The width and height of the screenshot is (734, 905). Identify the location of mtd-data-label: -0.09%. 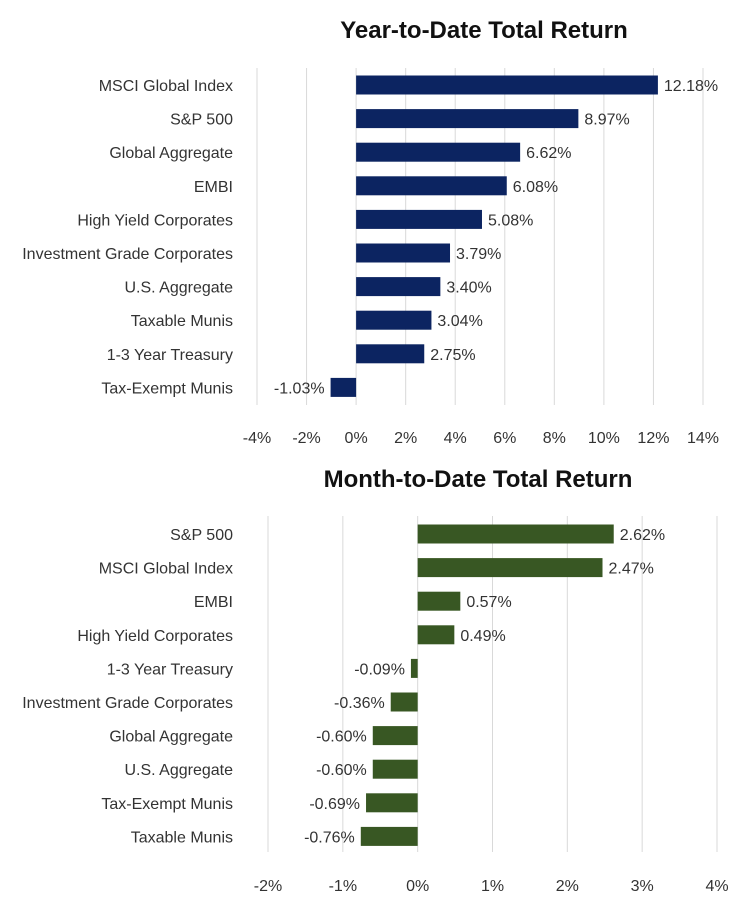
(379, 669).